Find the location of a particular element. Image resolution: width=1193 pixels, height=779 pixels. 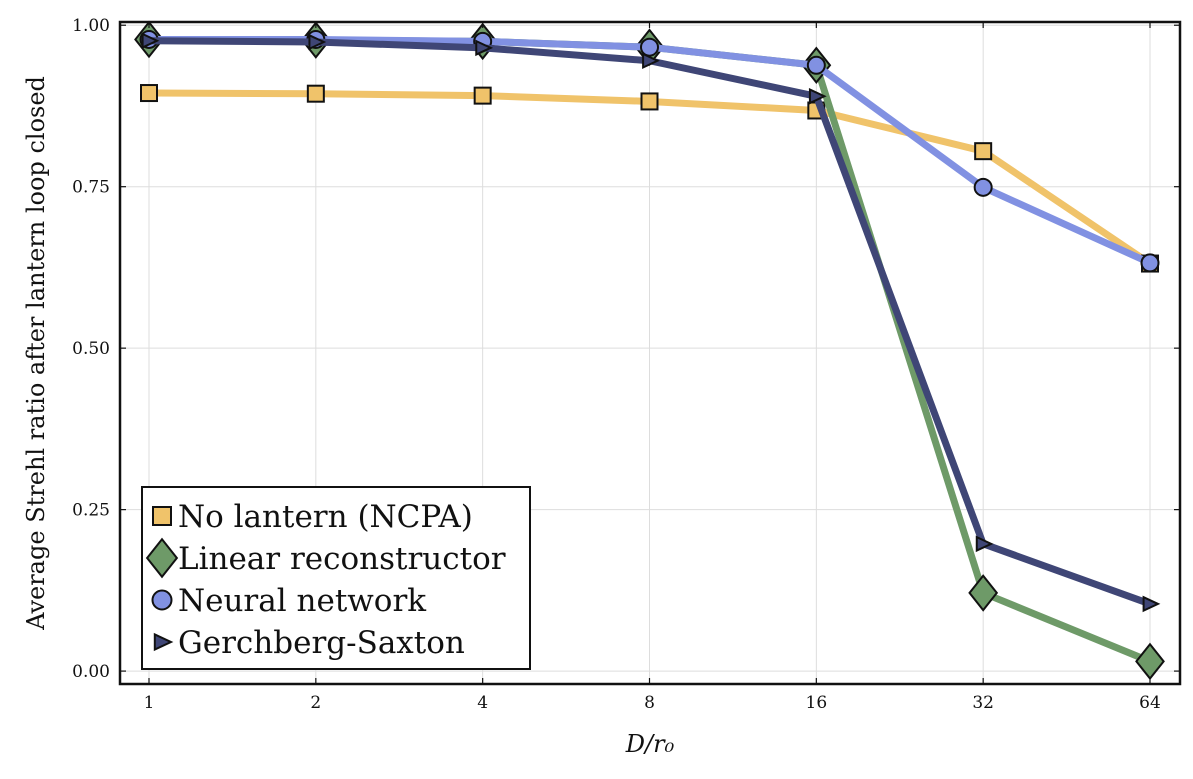

legend-entry: Neural network is located at coordinates (288, 601).